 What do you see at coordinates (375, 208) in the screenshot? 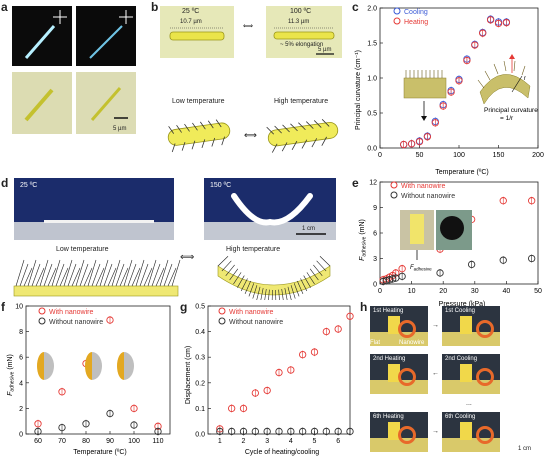
I see `y-tick-label: 9` at bounding box center [375, 208].